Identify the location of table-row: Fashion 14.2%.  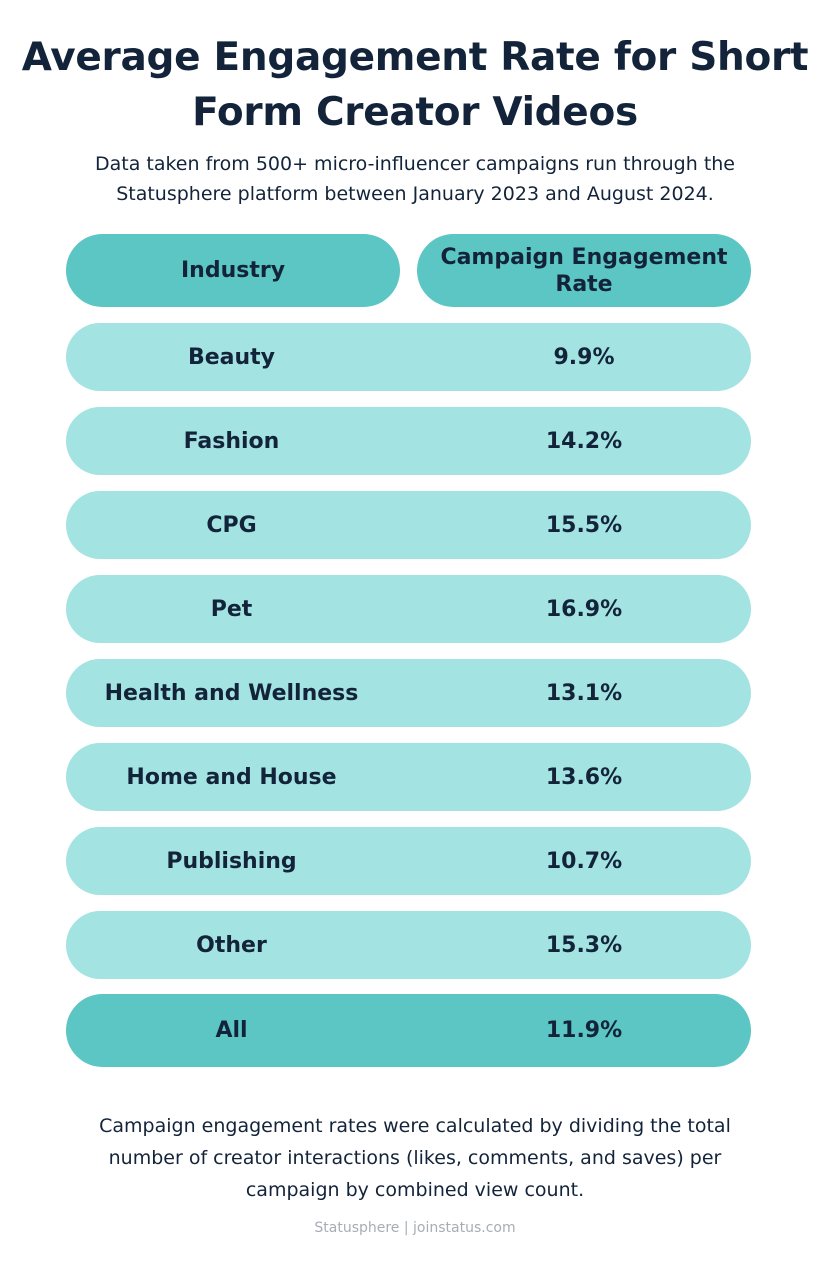
(408, 441).